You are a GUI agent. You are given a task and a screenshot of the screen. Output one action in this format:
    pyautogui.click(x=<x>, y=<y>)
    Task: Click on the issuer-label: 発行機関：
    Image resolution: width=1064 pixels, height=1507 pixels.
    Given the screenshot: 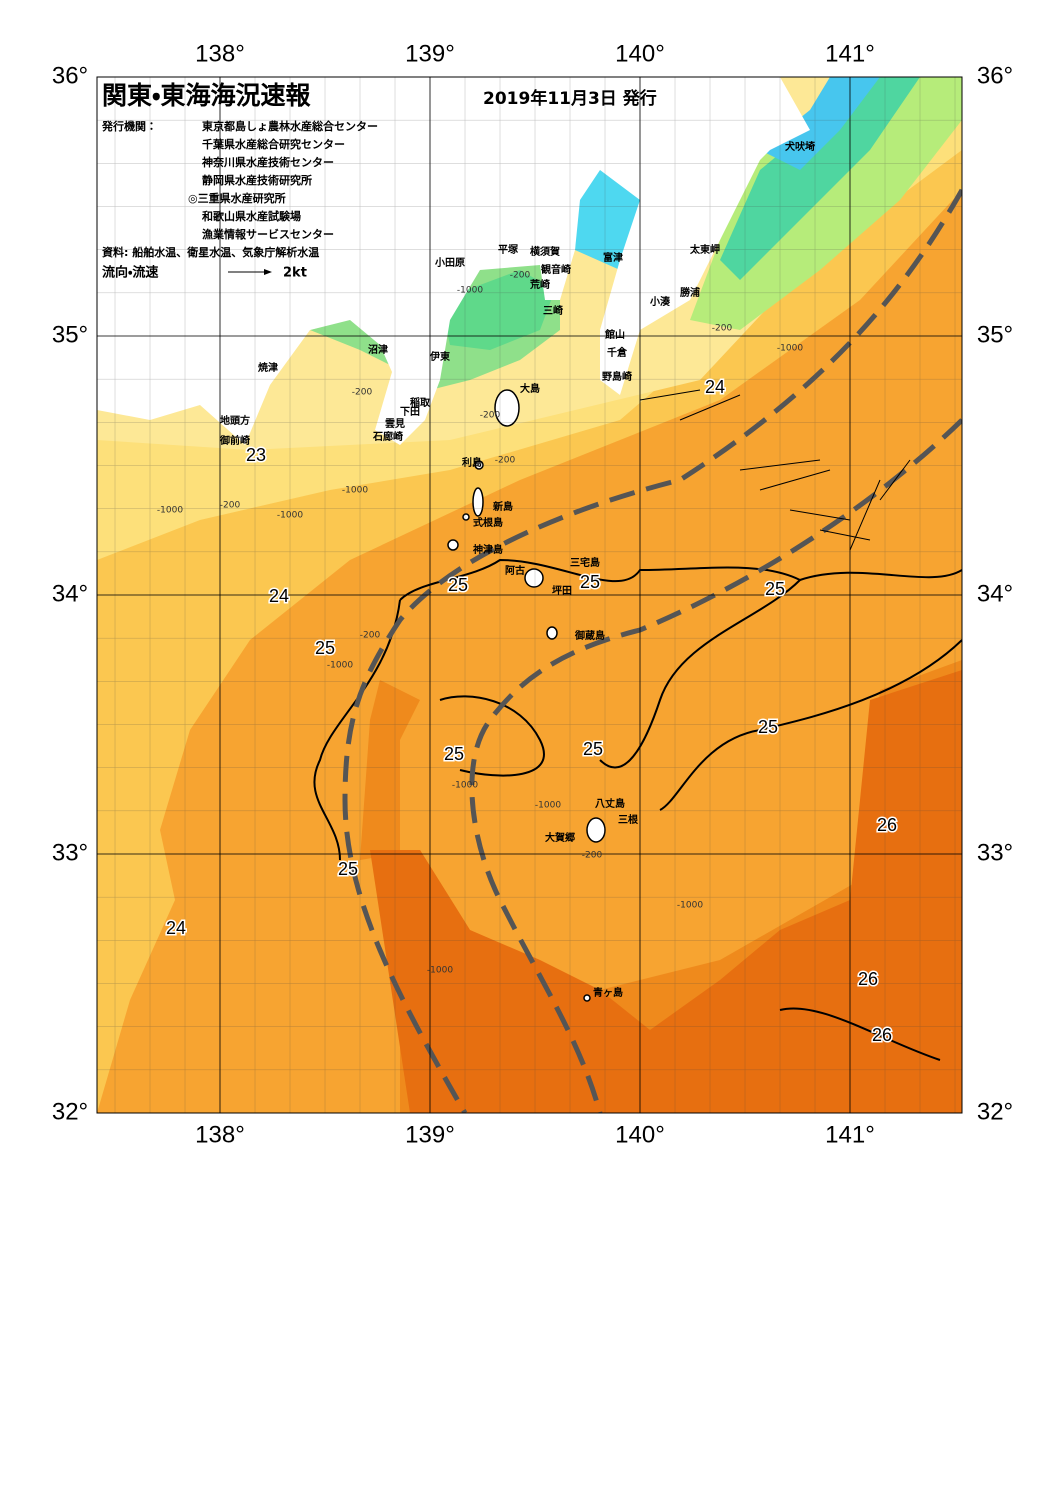 What is the action you would take?
    pyautogui.click(x=129, y=126)
    